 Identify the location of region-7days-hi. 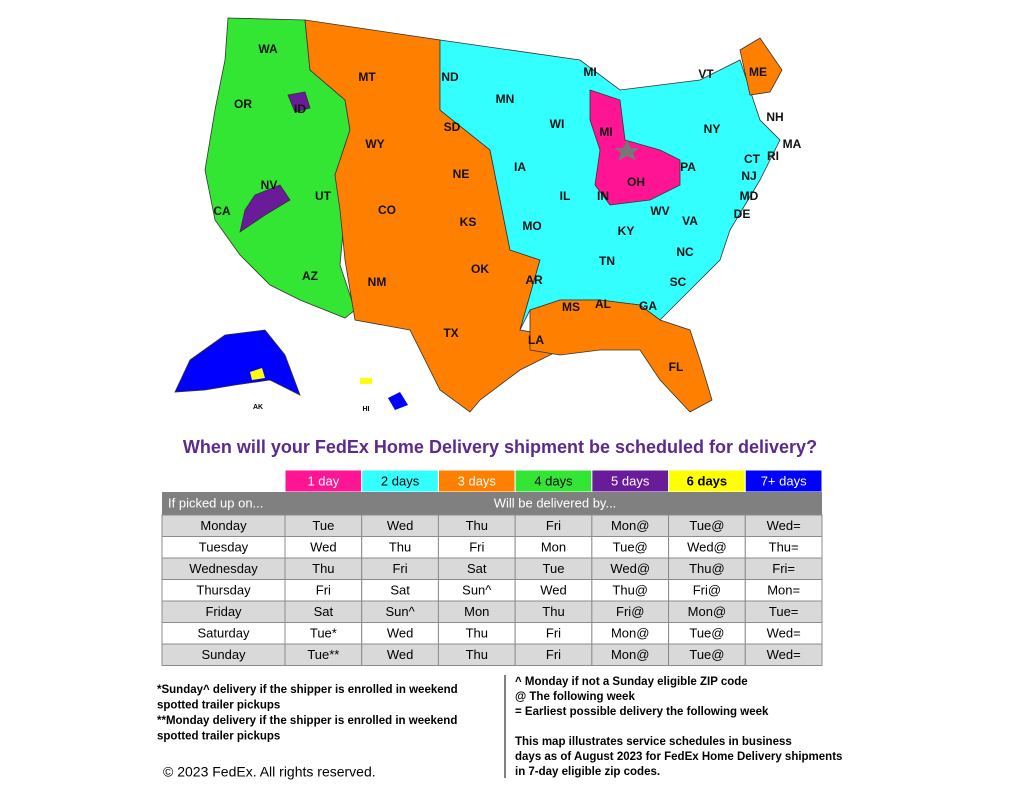
(398, 401).